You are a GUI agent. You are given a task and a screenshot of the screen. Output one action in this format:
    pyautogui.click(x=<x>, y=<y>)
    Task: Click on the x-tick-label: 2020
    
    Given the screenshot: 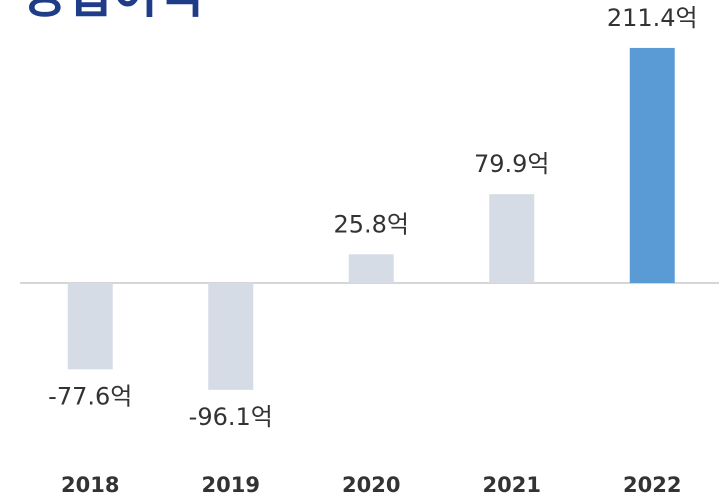 What is the action you would take?
    pyautogui.click(x=371, y=485)
    